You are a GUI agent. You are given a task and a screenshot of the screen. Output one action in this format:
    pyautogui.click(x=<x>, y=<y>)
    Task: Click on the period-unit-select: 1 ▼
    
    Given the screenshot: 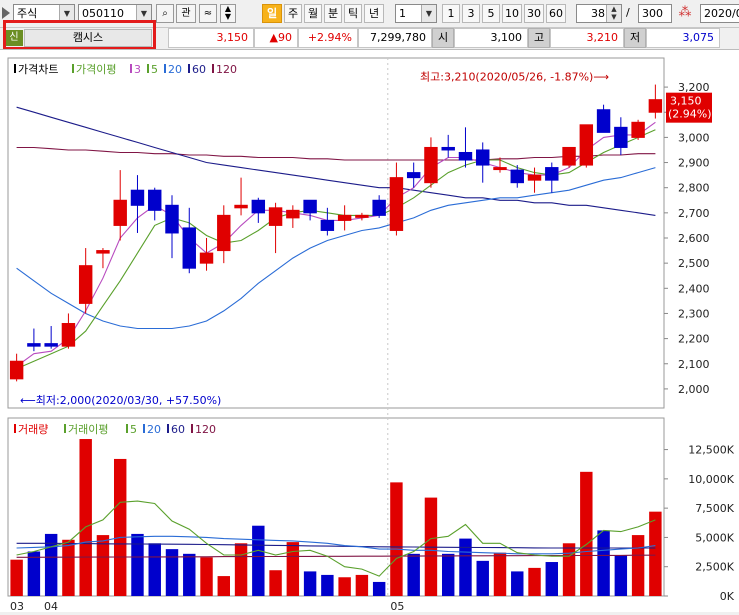 What is the action you would take?
    pyautogui.click(x=416, y=13)
    